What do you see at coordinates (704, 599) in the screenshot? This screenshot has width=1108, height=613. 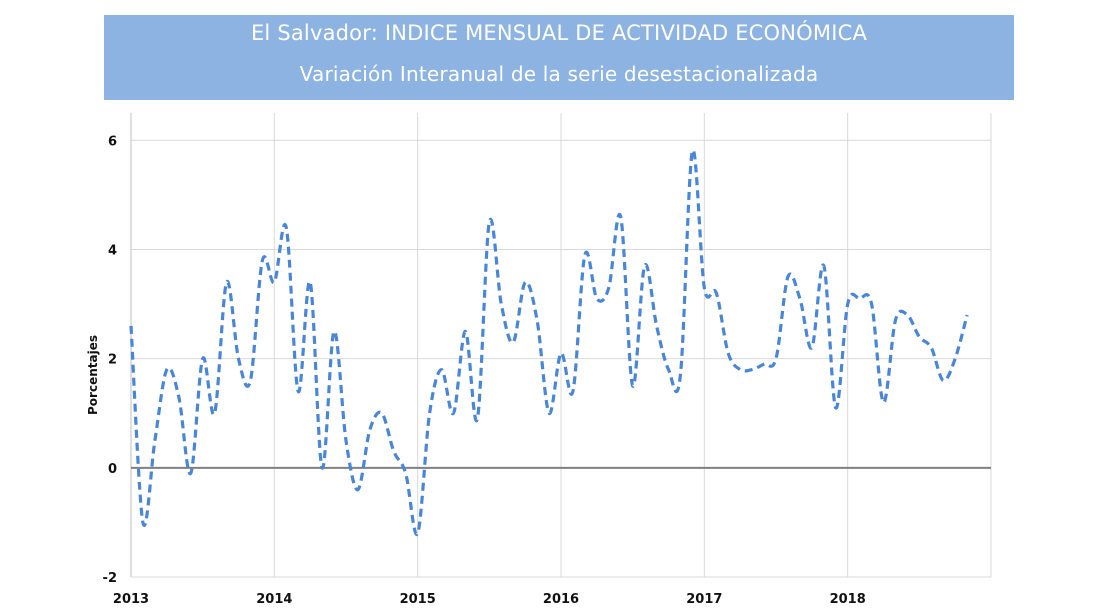 I see `x-tick-label: 2017` at bounding box center [704, 599].